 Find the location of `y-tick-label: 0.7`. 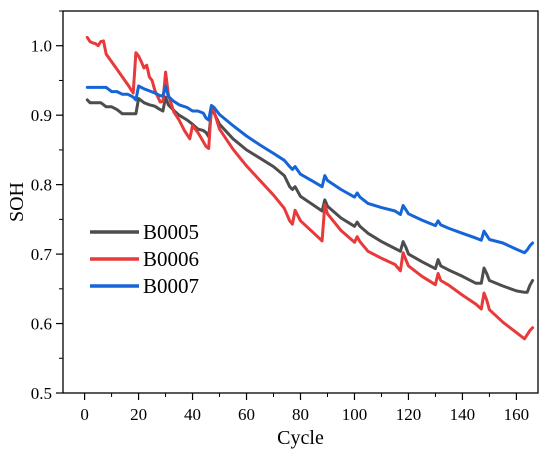

y-tick-label: 0.7 is located at coordinates (42, 254).